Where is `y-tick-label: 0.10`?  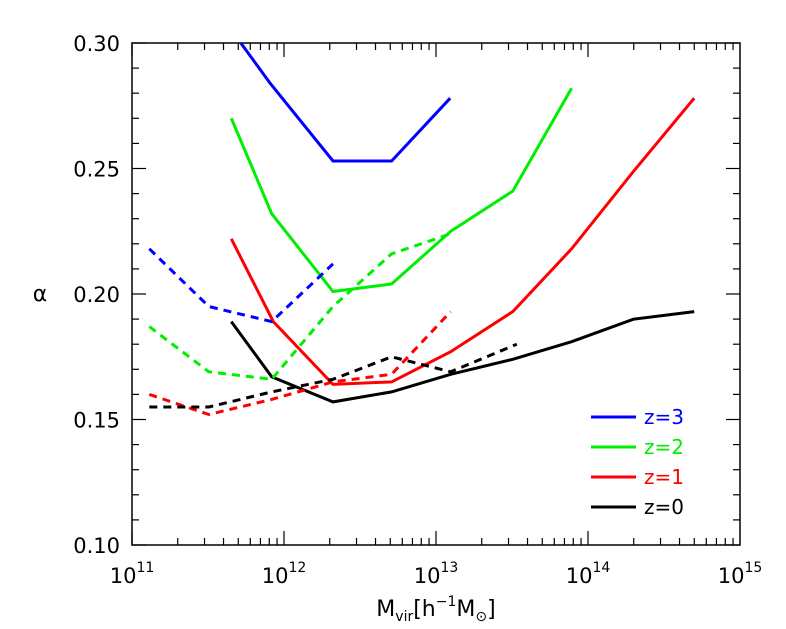
y-tick-label: 0.10 is located at coordinates (96, 546).